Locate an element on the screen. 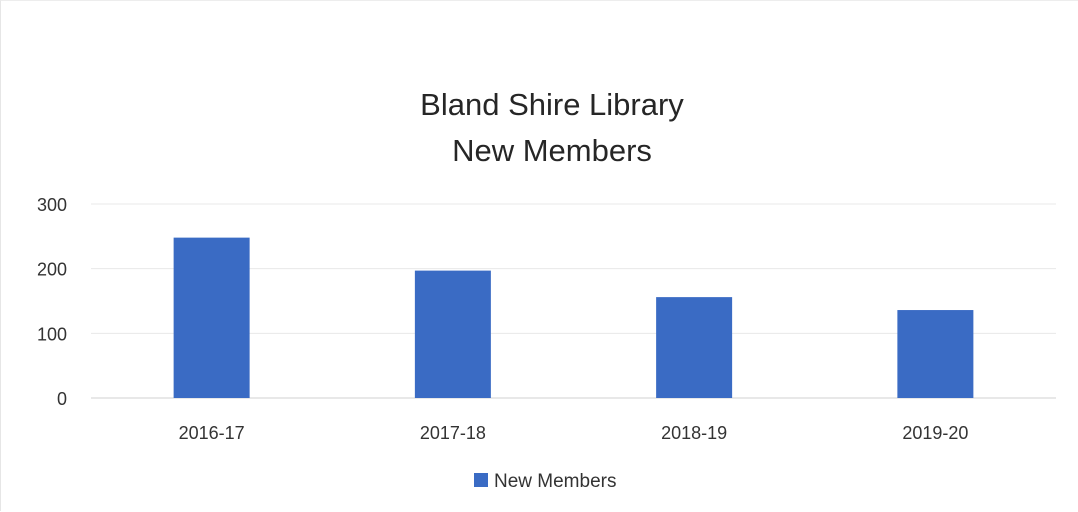 This screenshot has height=512, width=1078. y-tick-label: 0 is located at coordinates (62, 399).